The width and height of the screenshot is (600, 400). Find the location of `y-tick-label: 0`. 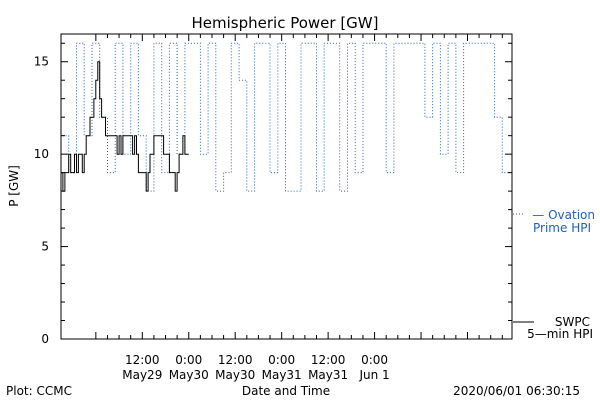

y-tick-label: 0 is located at coordinates (45, 339).